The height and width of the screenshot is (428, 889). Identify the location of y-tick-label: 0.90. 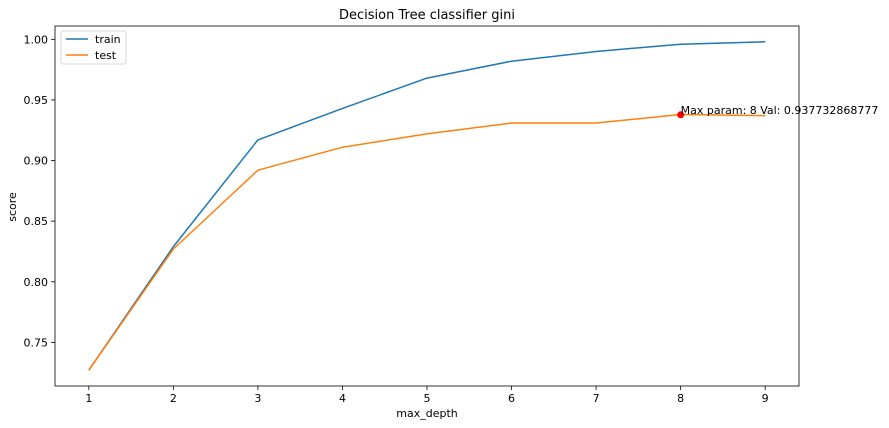
(36, 161).